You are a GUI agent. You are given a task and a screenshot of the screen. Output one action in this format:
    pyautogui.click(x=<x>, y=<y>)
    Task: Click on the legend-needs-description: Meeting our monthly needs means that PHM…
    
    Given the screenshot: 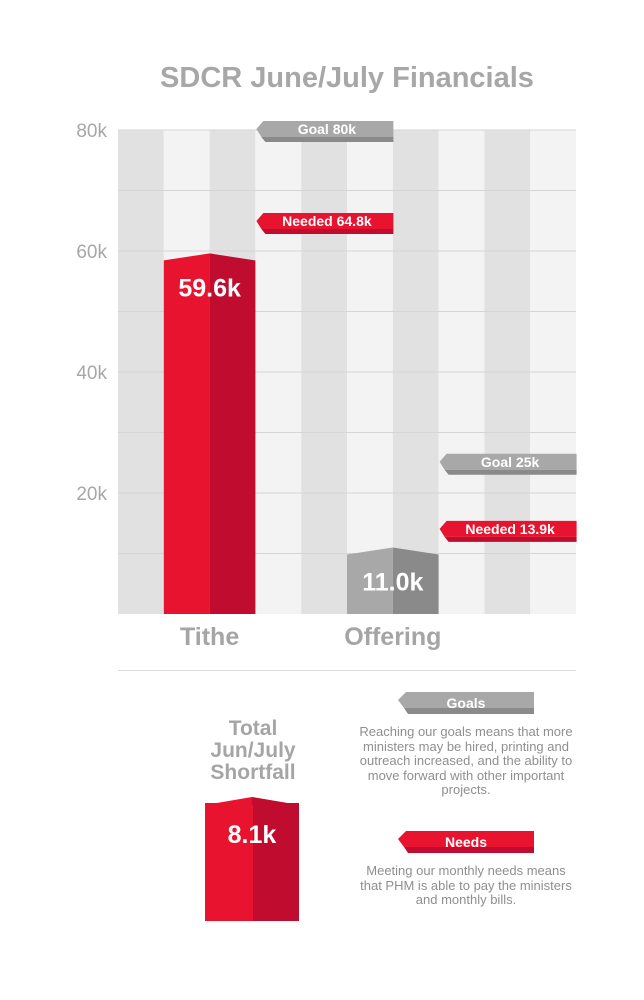 What is the action you would take?
    pyautogui.click(x=466, y=885)
    